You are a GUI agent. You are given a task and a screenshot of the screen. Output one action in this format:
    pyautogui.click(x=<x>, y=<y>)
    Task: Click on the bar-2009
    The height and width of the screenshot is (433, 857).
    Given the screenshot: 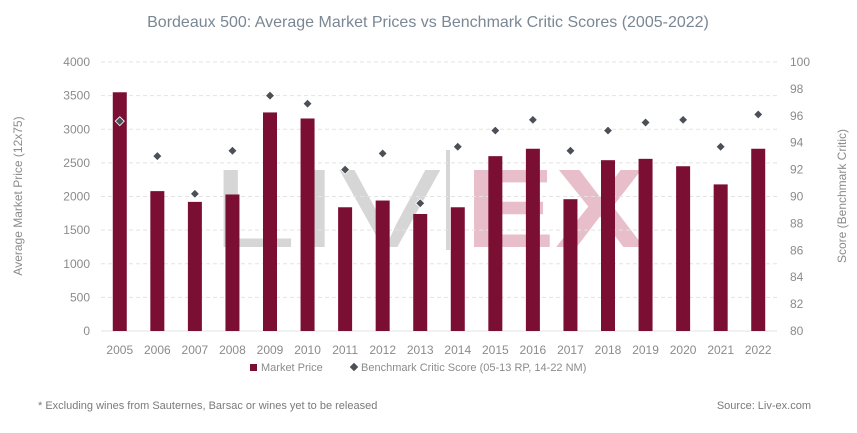 What is the action you would take?
    pyautogui.click(x=270, y=221)
    